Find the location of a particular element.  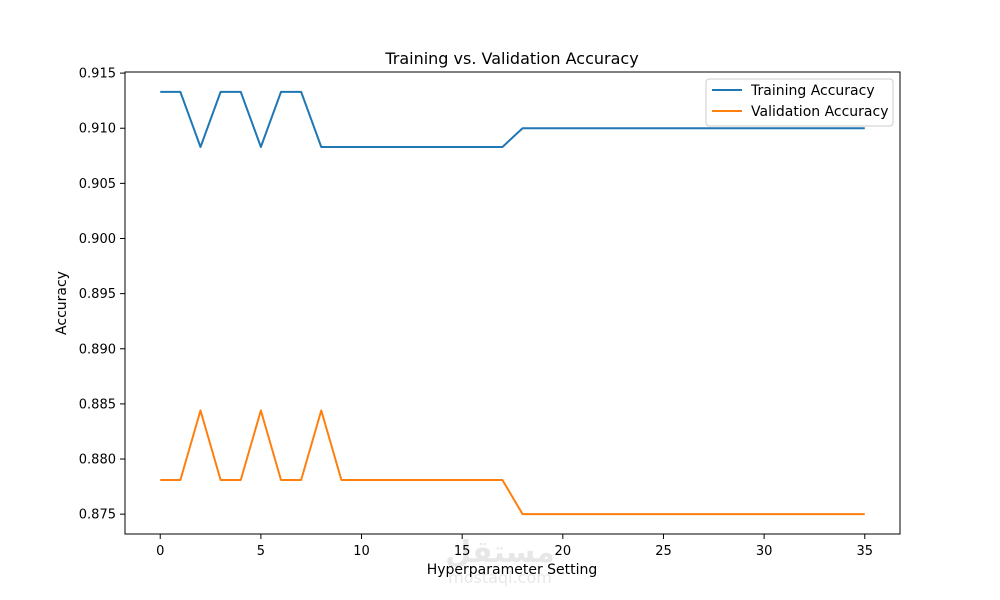

x-tick-label: 15 is located at coordinates (462, 551).